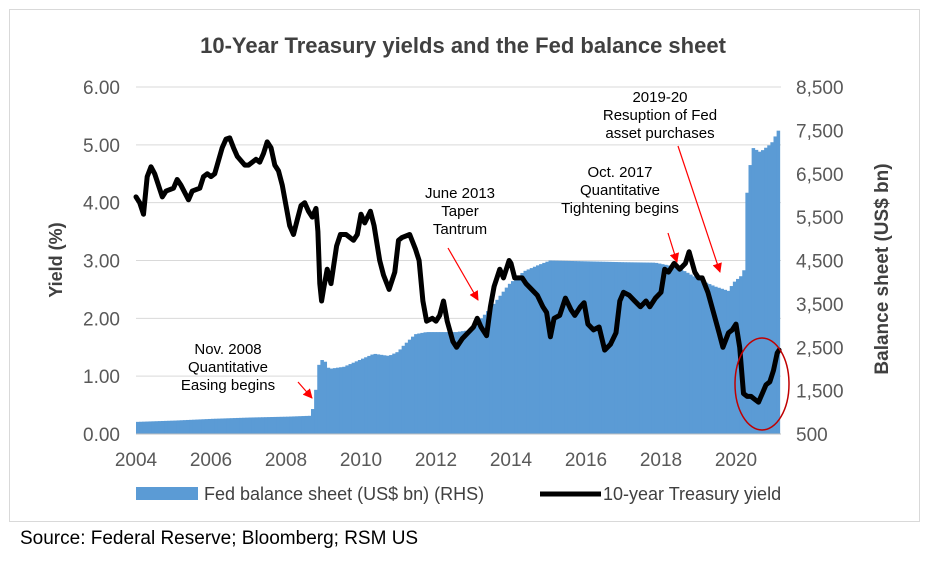  Describe the element at coordinates (344, 494) in the screenshot. I see `legend-bar-label: Fed balance sheet (US$ bn) (RHS)` at that location.